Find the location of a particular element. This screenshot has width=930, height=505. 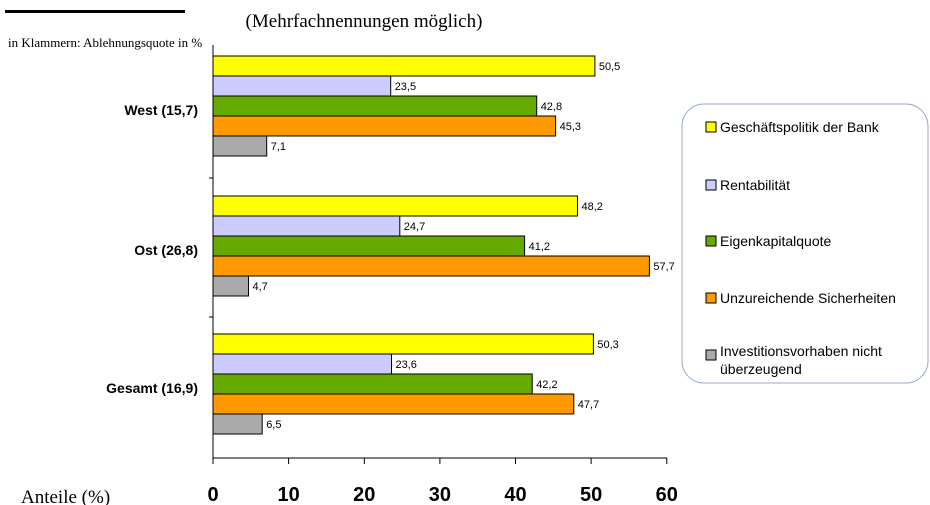

category-label: Gesamt (16,9) is located at coordinates (152, 388).